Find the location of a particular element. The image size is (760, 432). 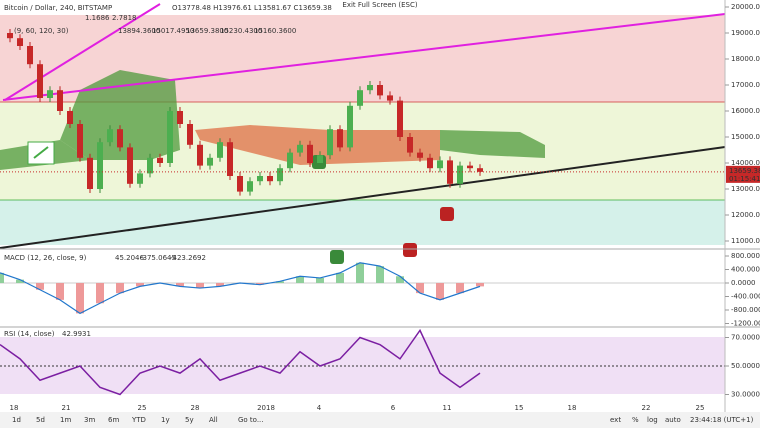

symbol: Bitcoin / Dollar, 240, BITSTAMP is located at coordinates (58, 8).